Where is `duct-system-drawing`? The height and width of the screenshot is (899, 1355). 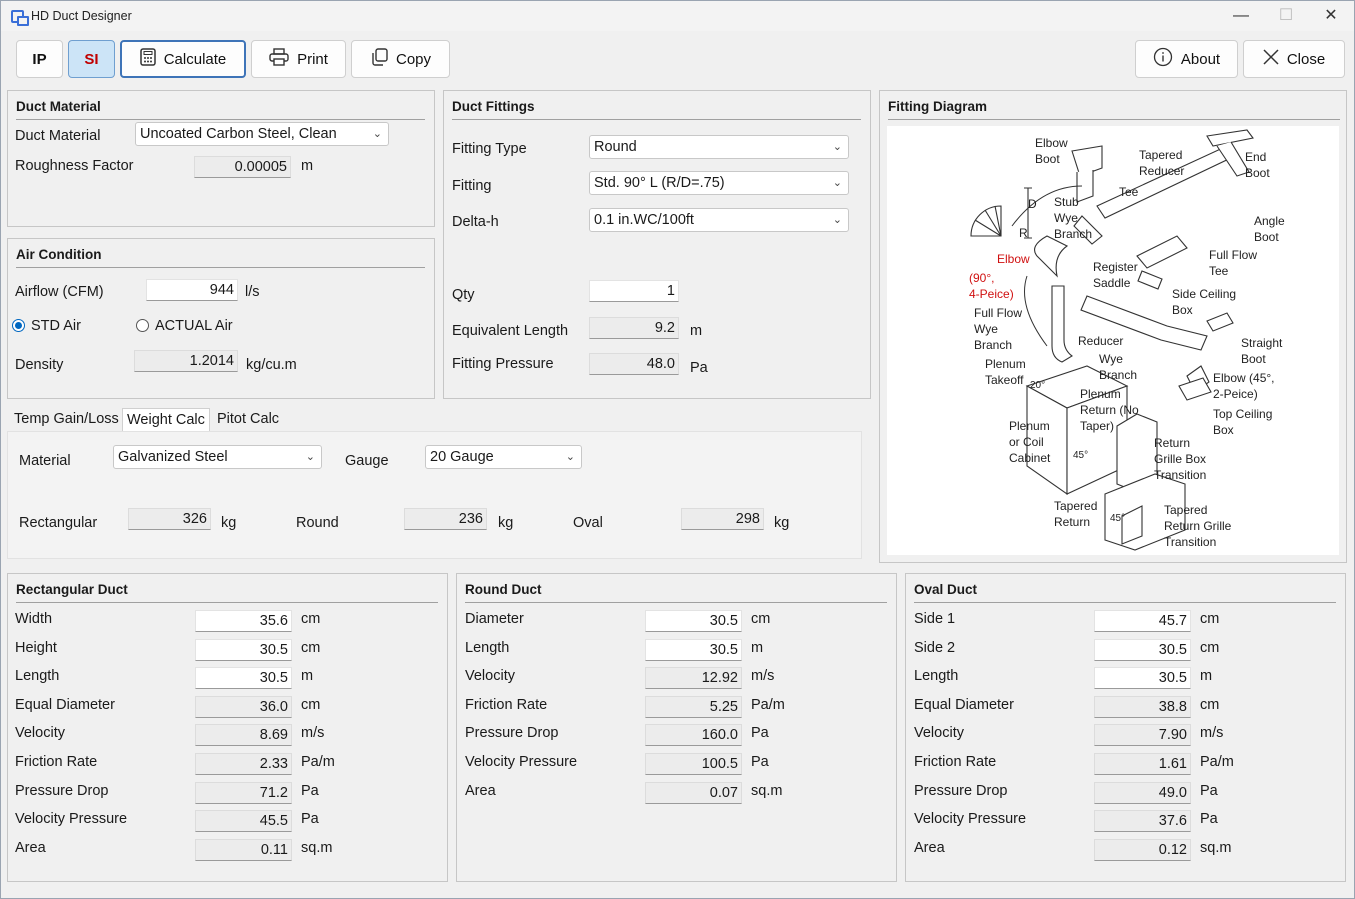 duct-system-drawing is located at coordinates (1112, 340).